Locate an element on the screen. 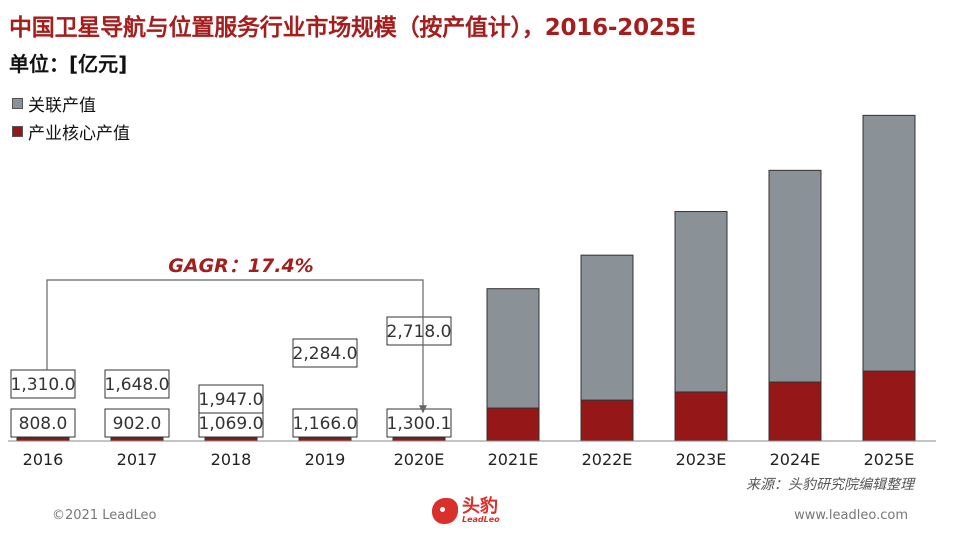 The image size is (956, 538). bar-core-2023E is located at coordinates (701, 416).